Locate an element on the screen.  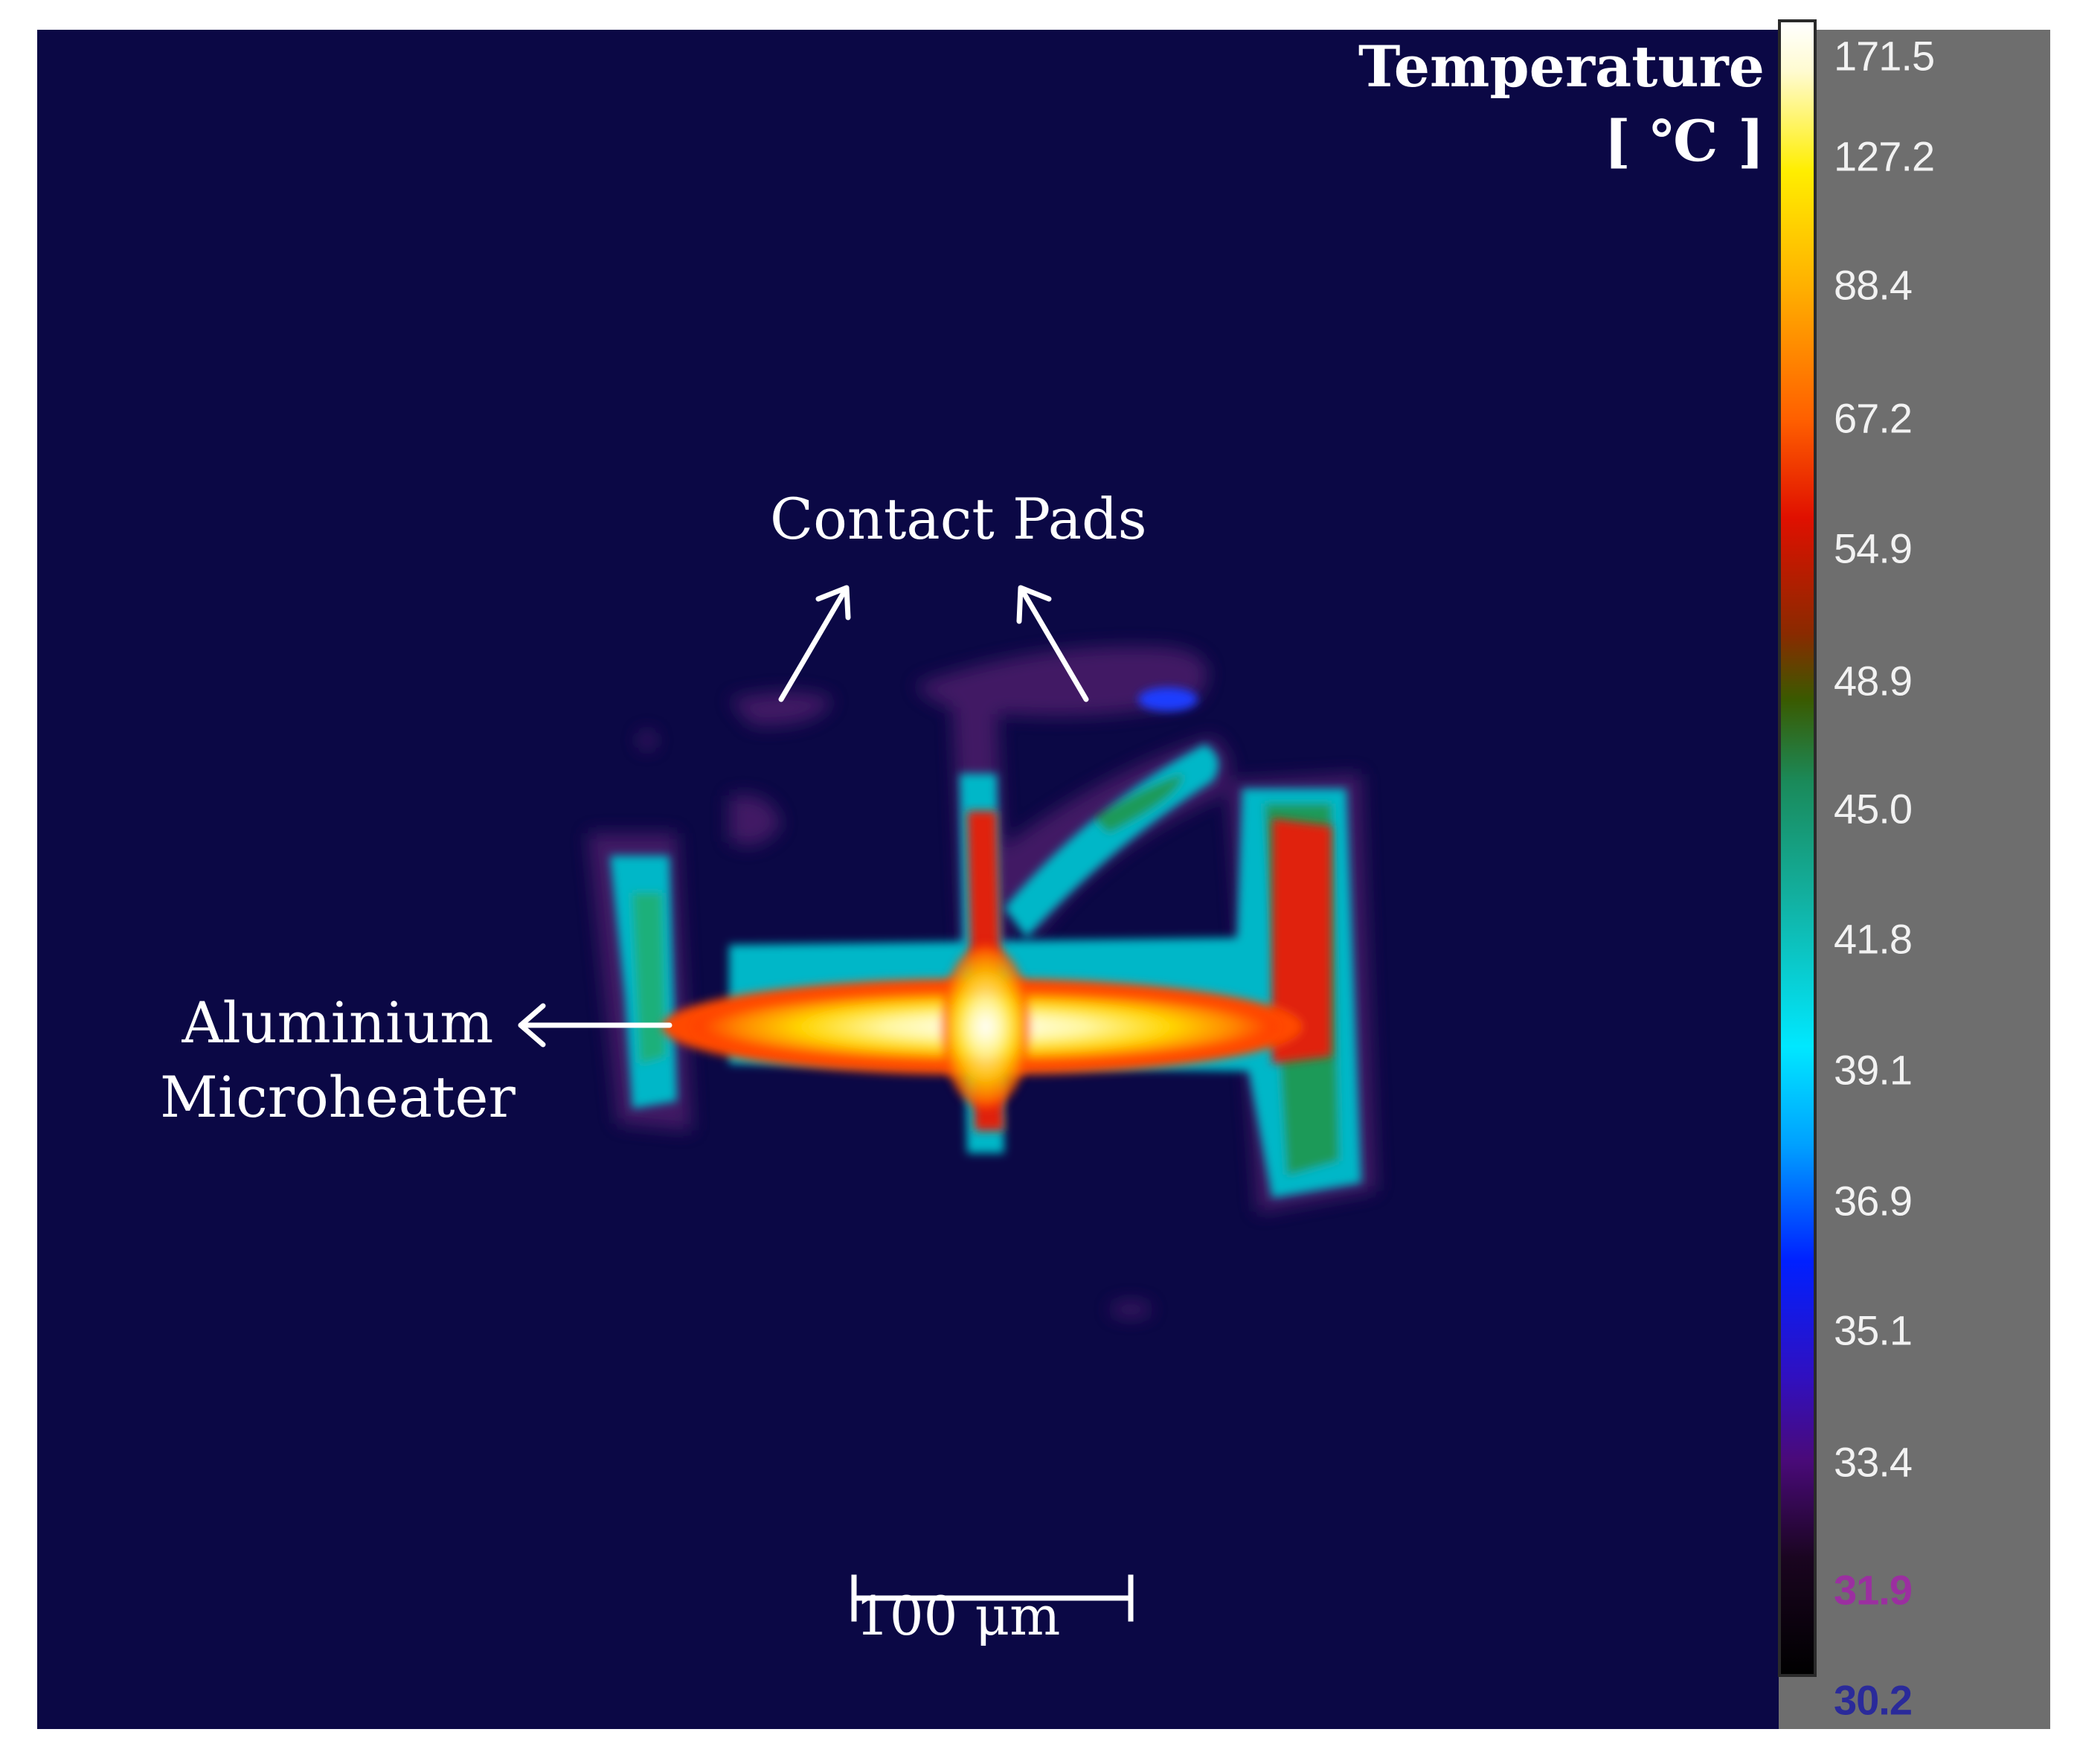
tick-label: 36.9 is located at coordinates (1873, 1201).